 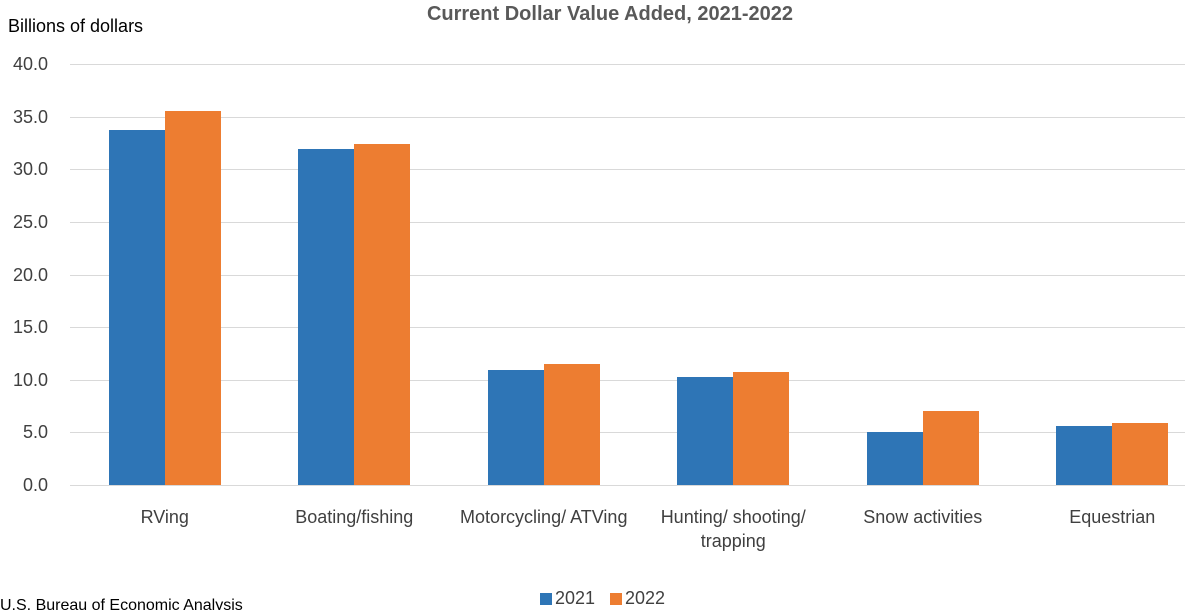 I want to click on y-tick-label: 15.0, so click(x=30, y=327).